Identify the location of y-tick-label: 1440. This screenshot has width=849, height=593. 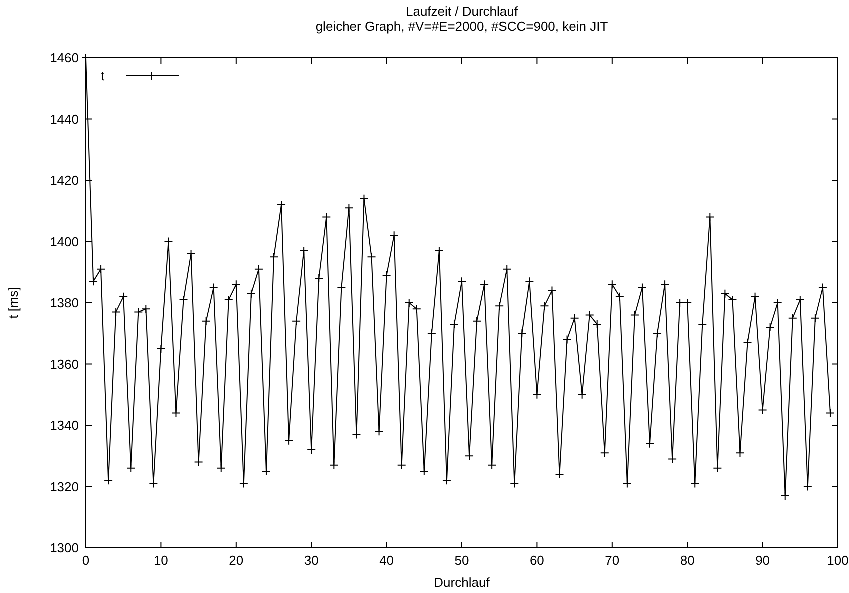
(64, 119).